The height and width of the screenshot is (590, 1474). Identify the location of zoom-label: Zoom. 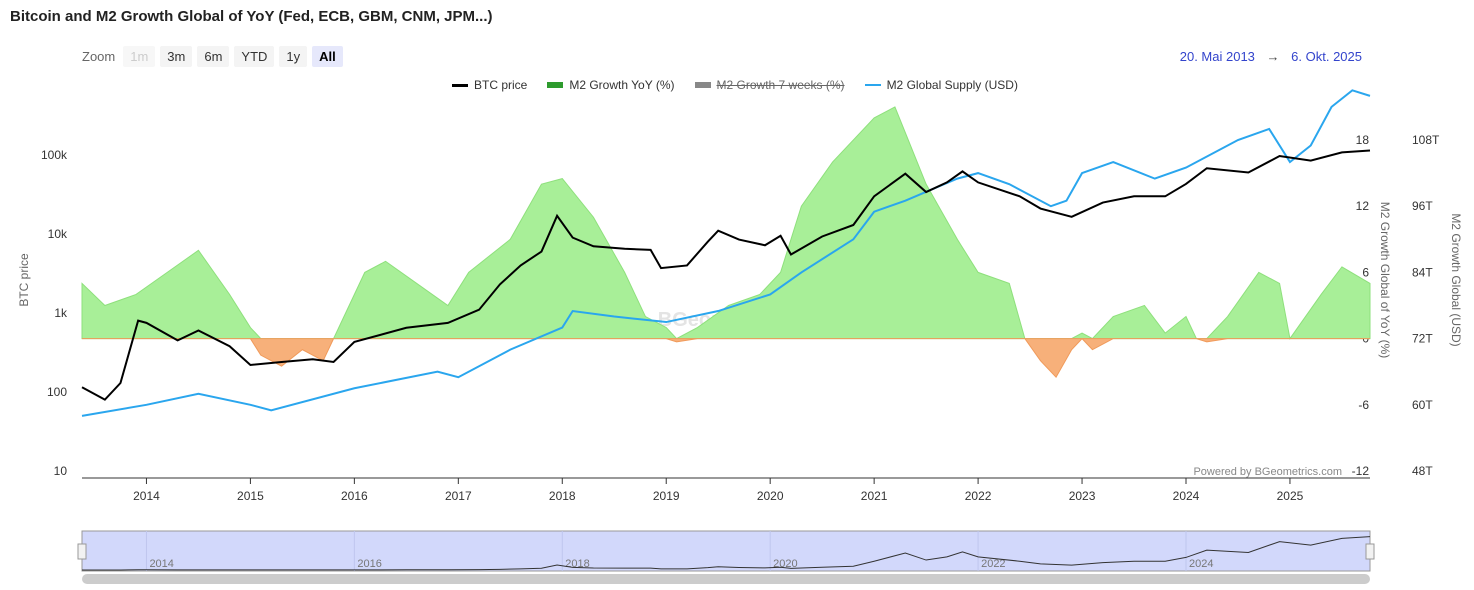
(99, 56).